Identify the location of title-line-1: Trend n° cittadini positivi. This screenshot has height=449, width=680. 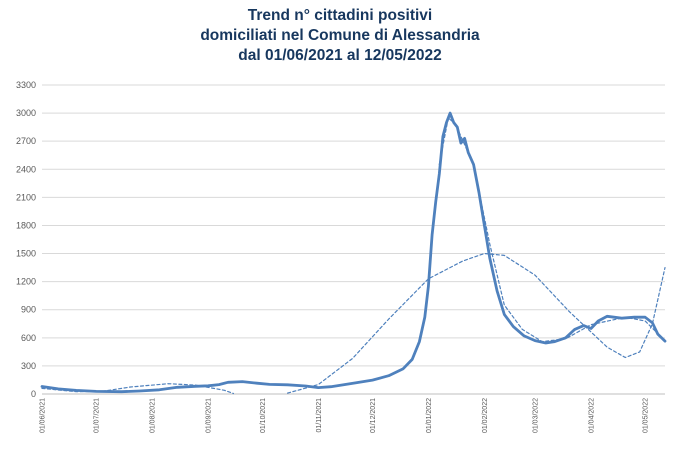
(340, 15).